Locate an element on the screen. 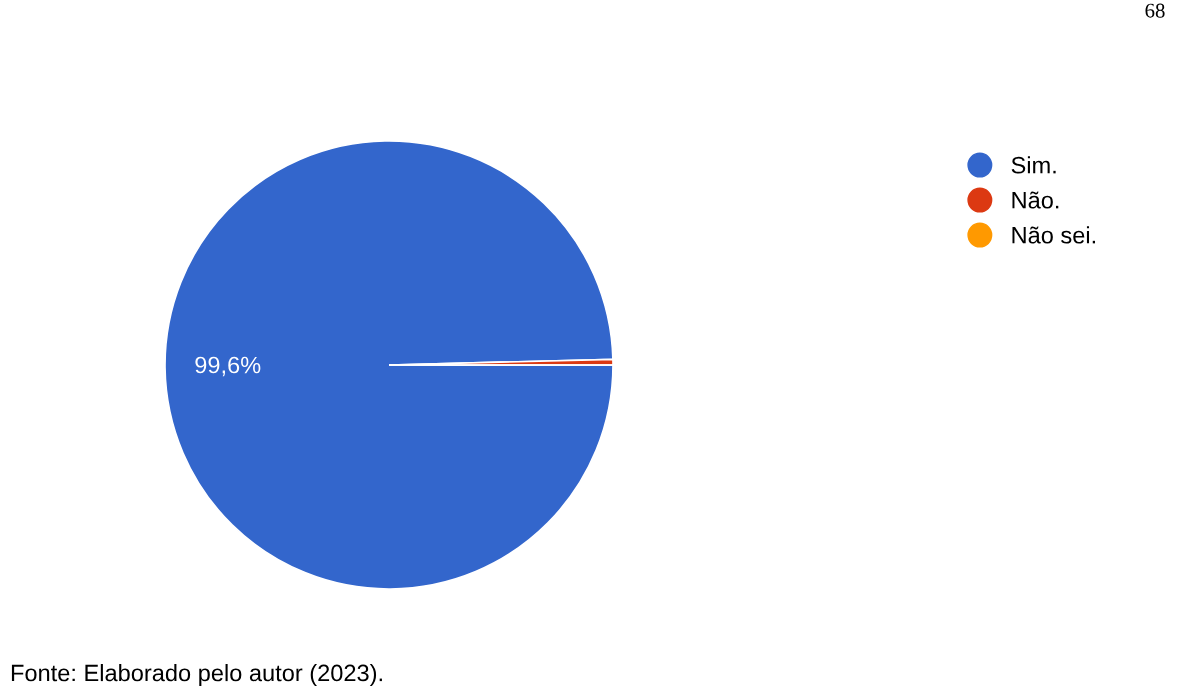  legend-label: Não. is located at coordinates (1035, 200).